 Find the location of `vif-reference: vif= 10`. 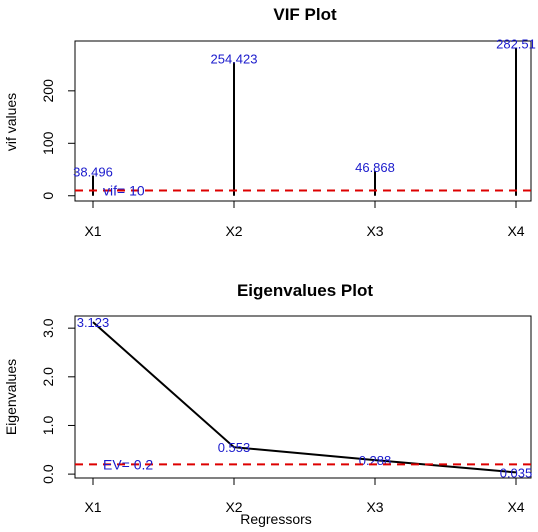

vif-reference: vif= 10 is located at coordinates (303, 191).